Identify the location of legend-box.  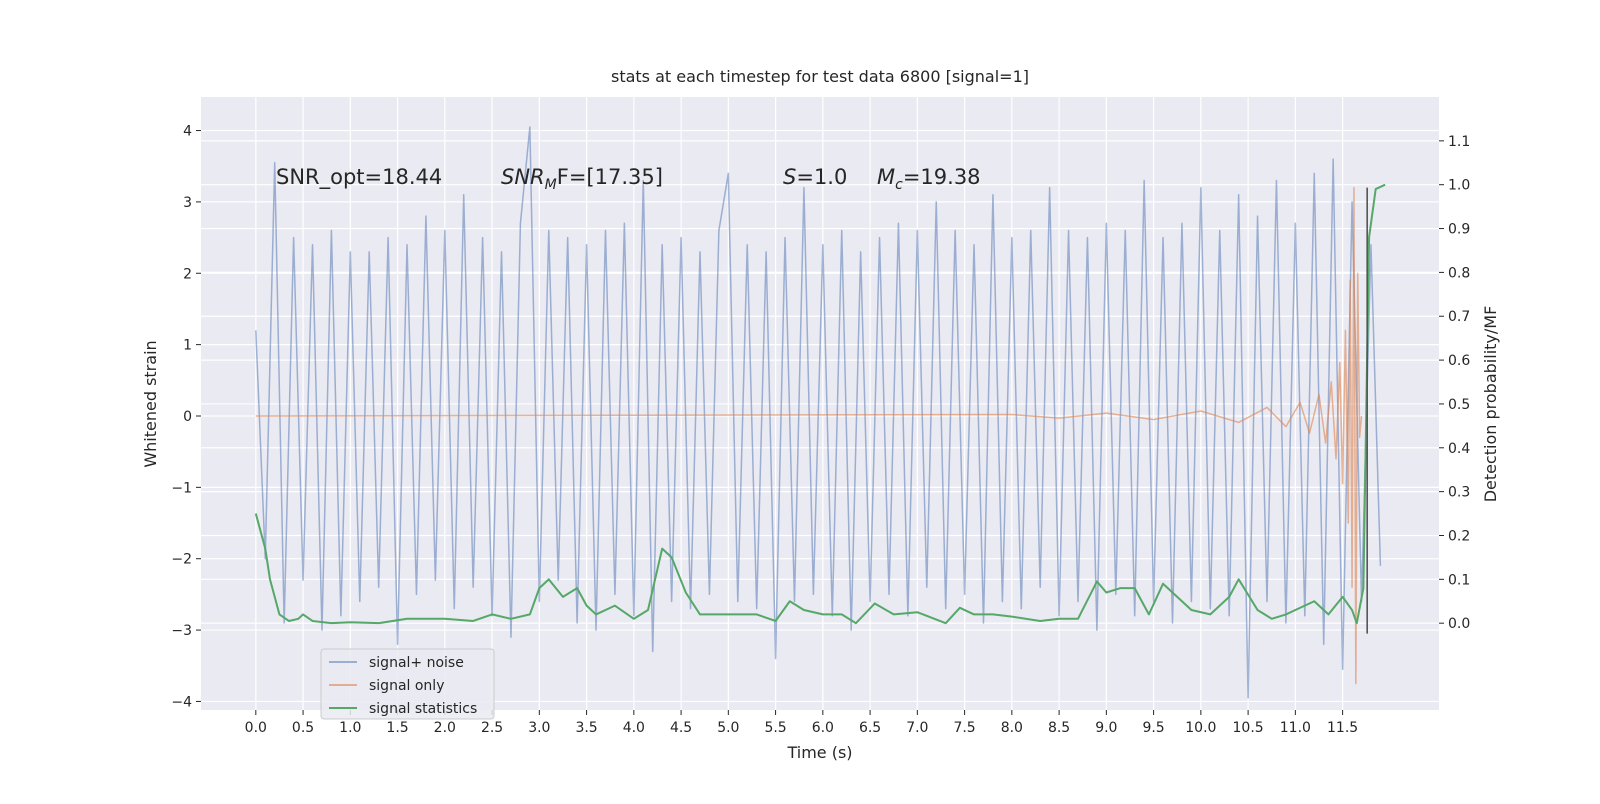
(407, 684).